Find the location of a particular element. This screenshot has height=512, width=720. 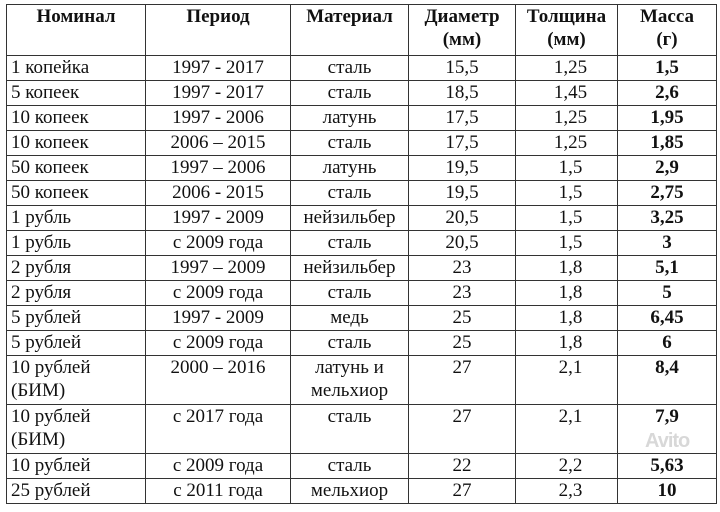

table-row: 50 копеек 2006 - 2015 сталь 19,5 1,5 2,75 is located at coordinates (361, 193).